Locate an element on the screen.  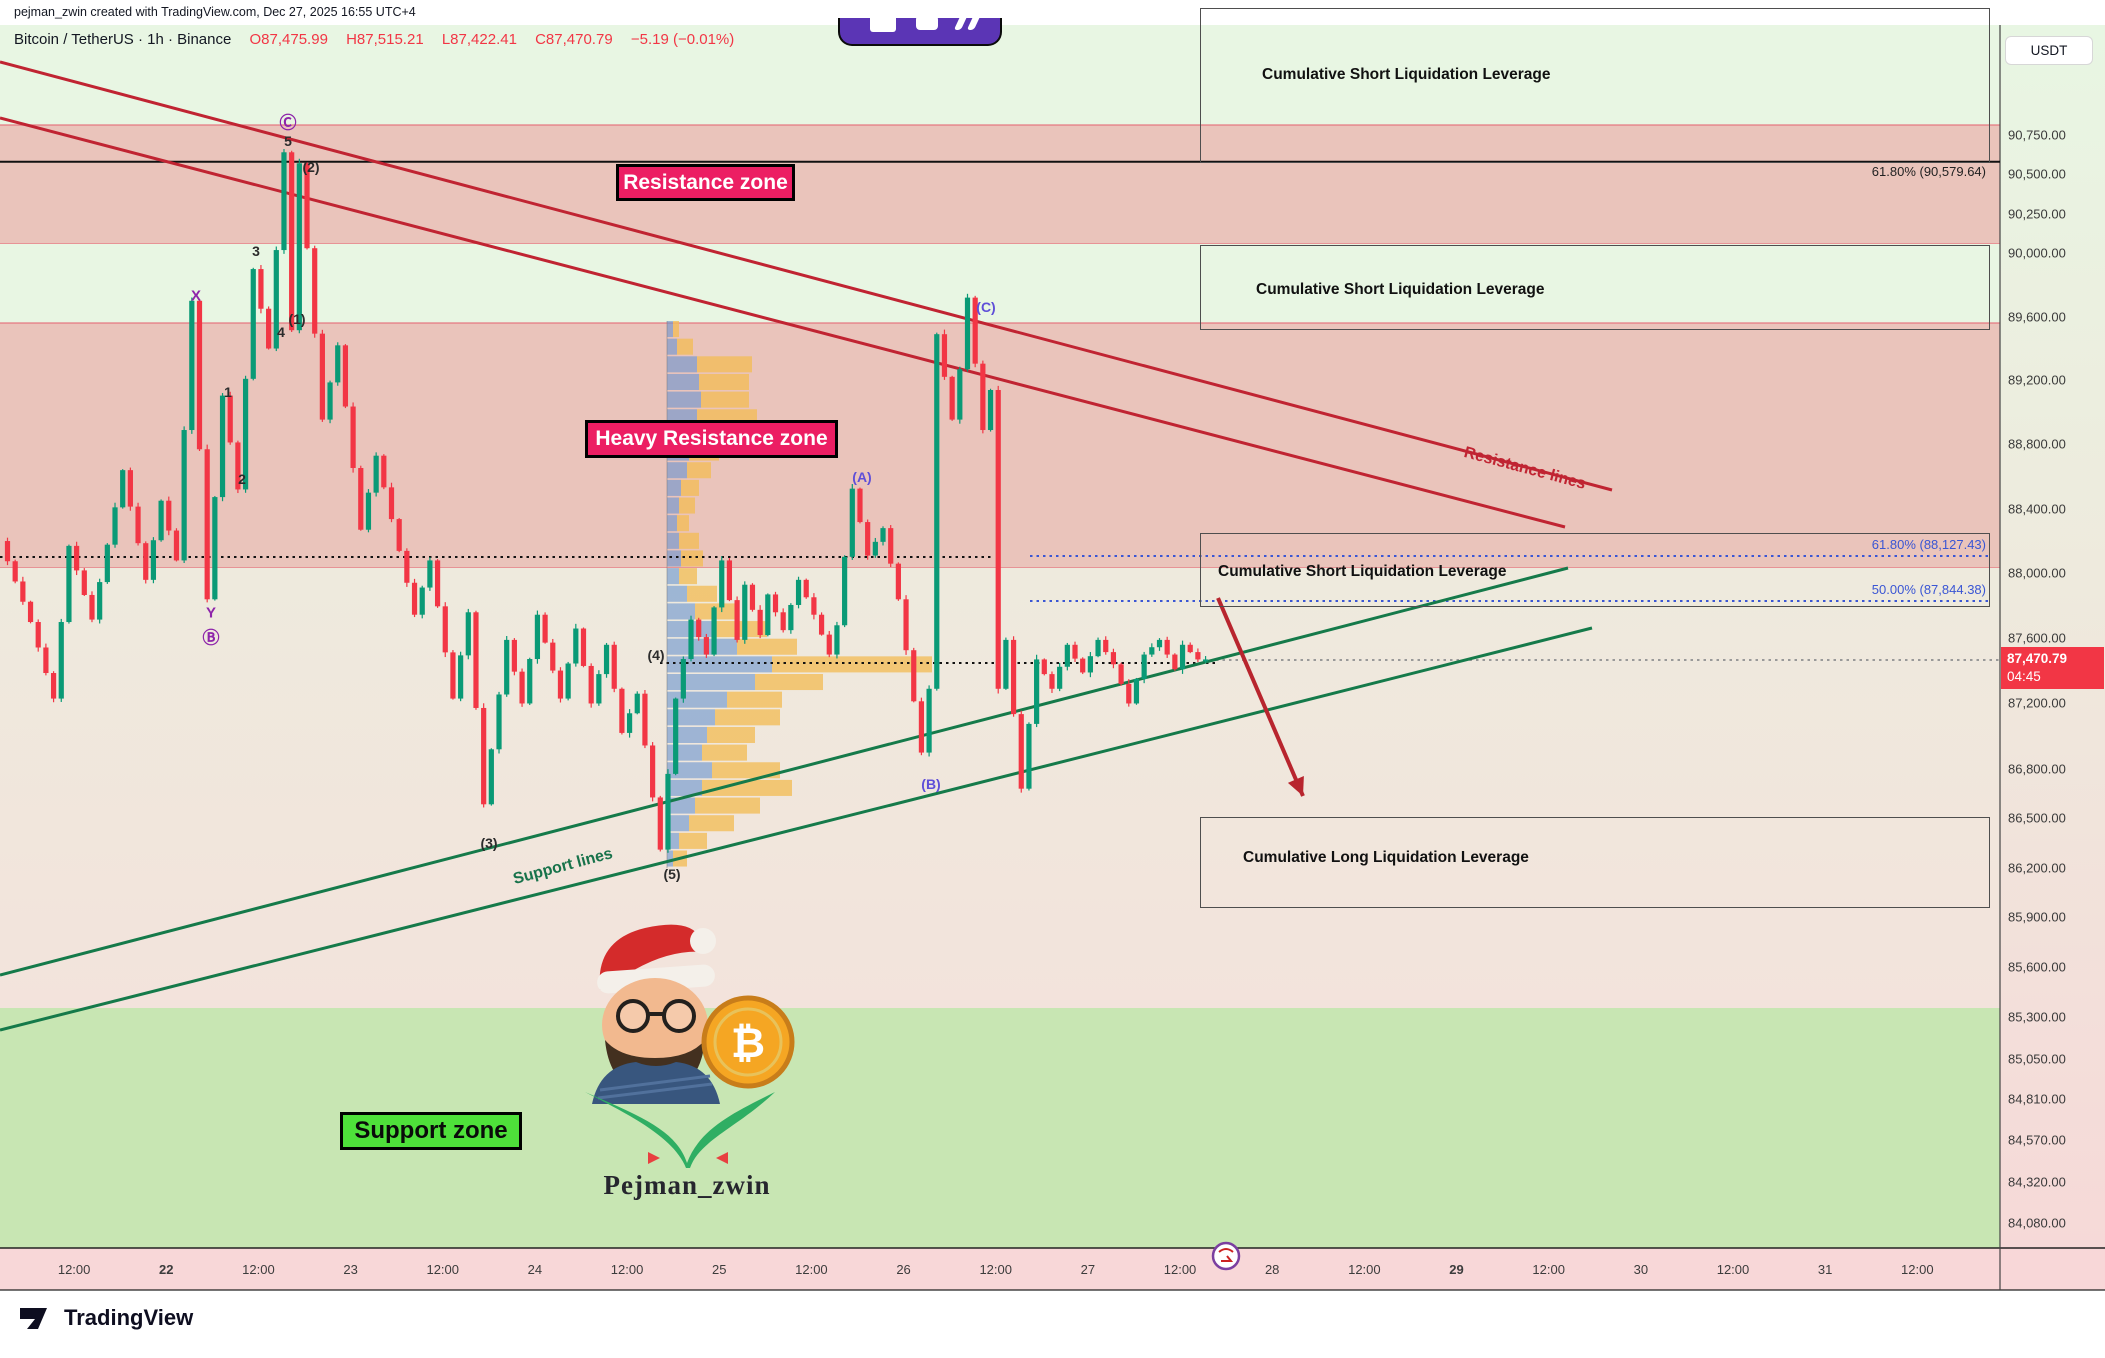
ohlc-close: C87,470.79 is located at coordinates (574, 39).